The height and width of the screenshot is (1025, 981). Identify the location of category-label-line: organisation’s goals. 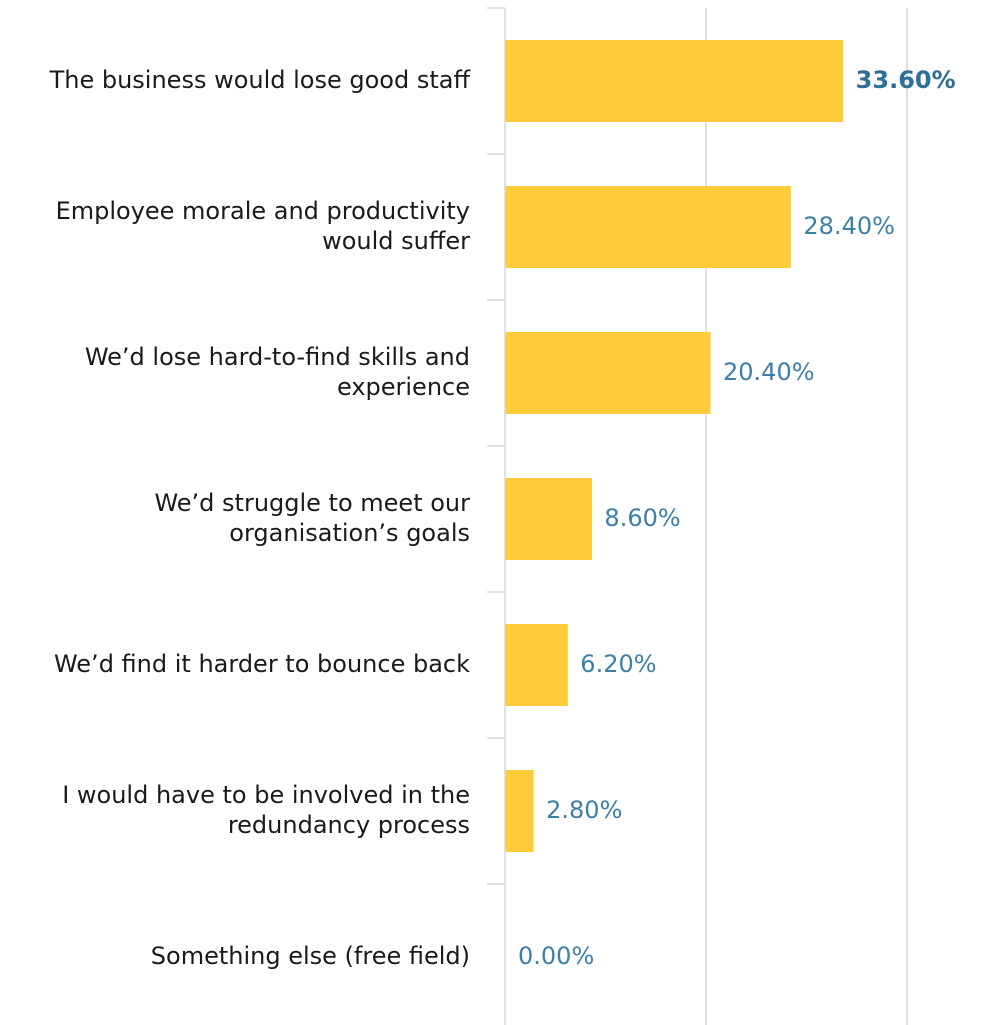
(349, 533).